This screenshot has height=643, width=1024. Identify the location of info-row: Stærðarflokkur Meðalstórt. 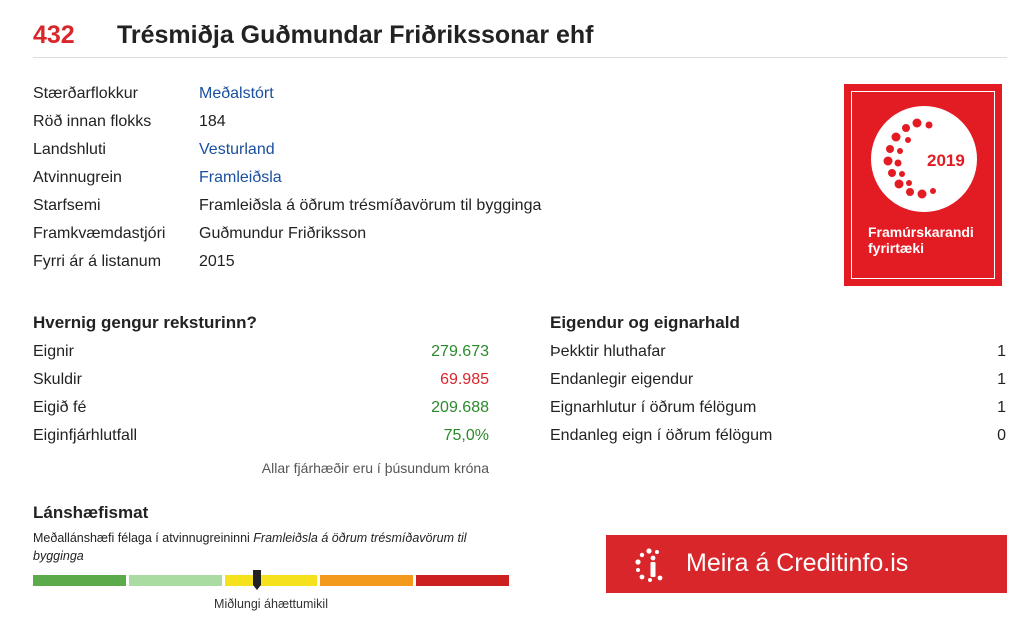
(383, 94).